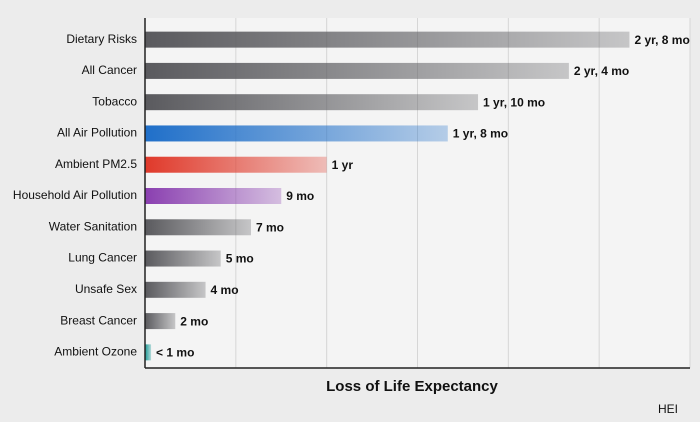  I want to click on y-tick-label: All Air Pollution, so click(97, 133).